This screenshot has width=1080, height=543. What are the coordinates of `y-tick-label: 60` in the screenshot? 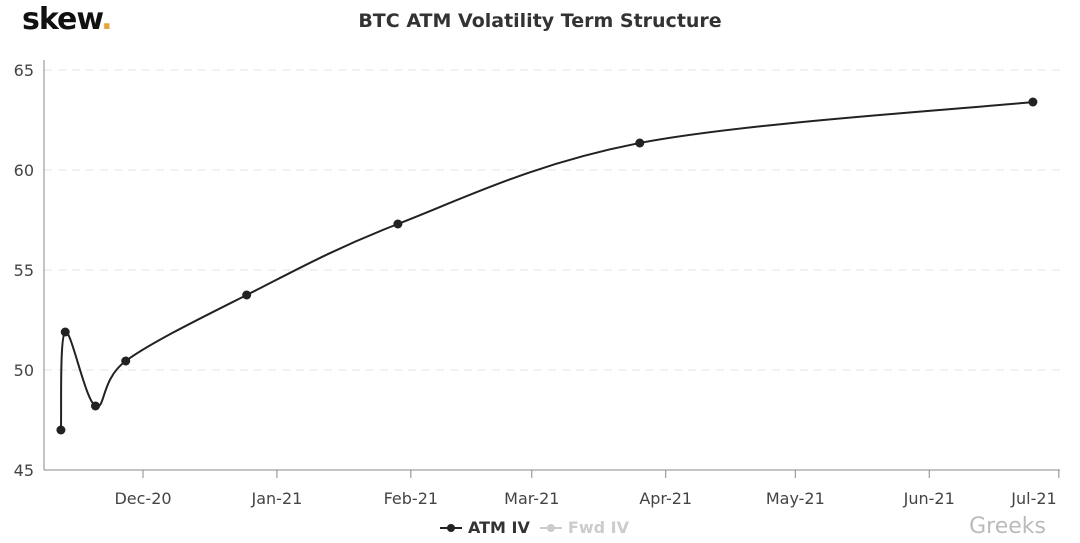 It's located at (24, 170).